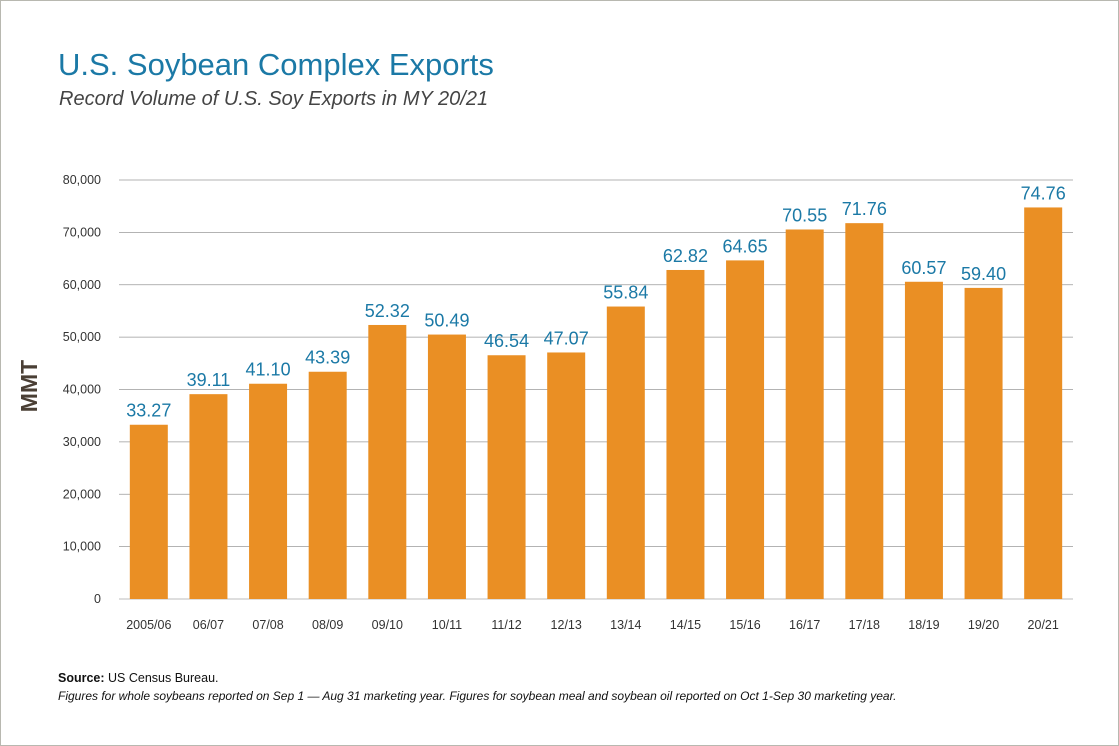 This screenshot has height=746, width=1119. I want to click on x-tick-label: 11/12, so click(506, 625).